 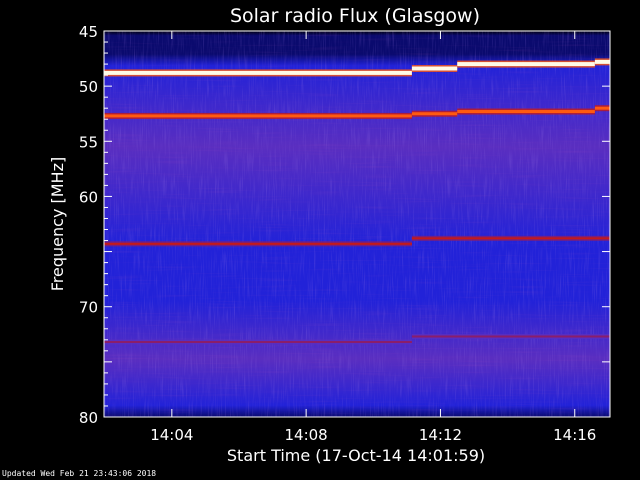 I want to click on update-timestamp: Updated Wed Feb 21 23:43:06 2018, so click(x=79, y=473).